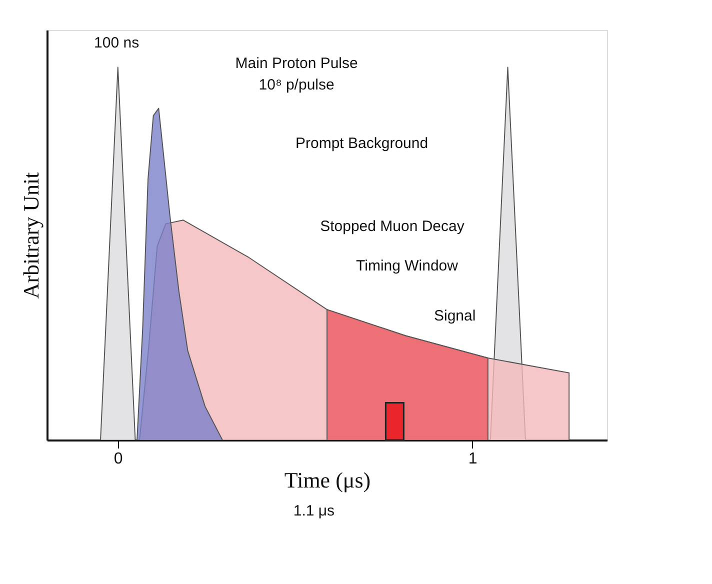 This screenshot has width=712, height=584. Describe the element at coordinates (473, 459) in the screenshot. I see `x-tick-label: 1` at that location.